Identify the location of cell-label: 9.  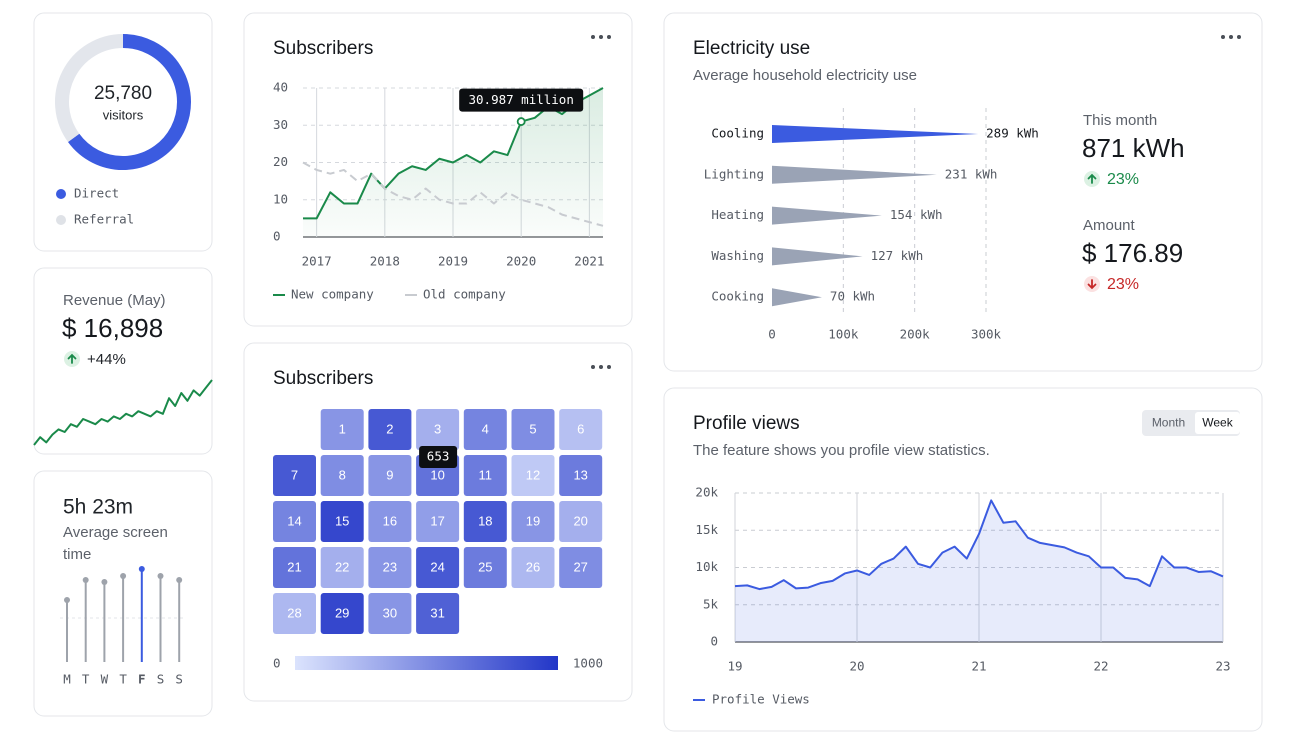
(389, 474).